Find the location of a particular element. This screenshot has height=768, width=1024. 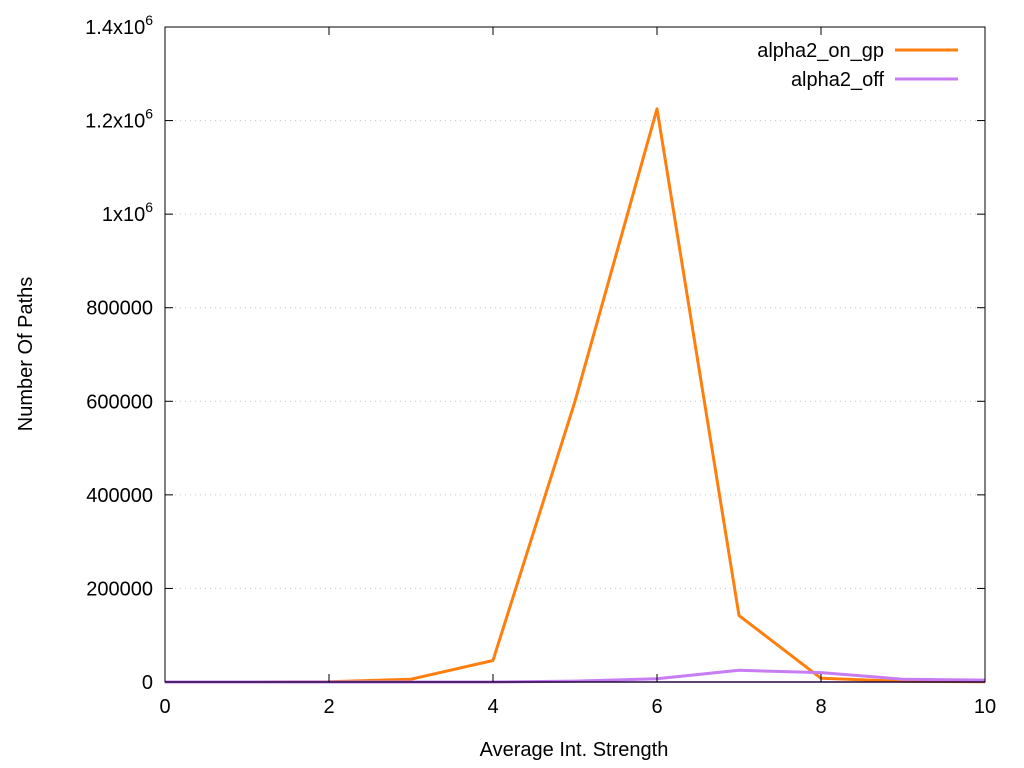

legend-label-alpha2-on-gp: alpha2_on_gp is located at coordinates (820, 51).